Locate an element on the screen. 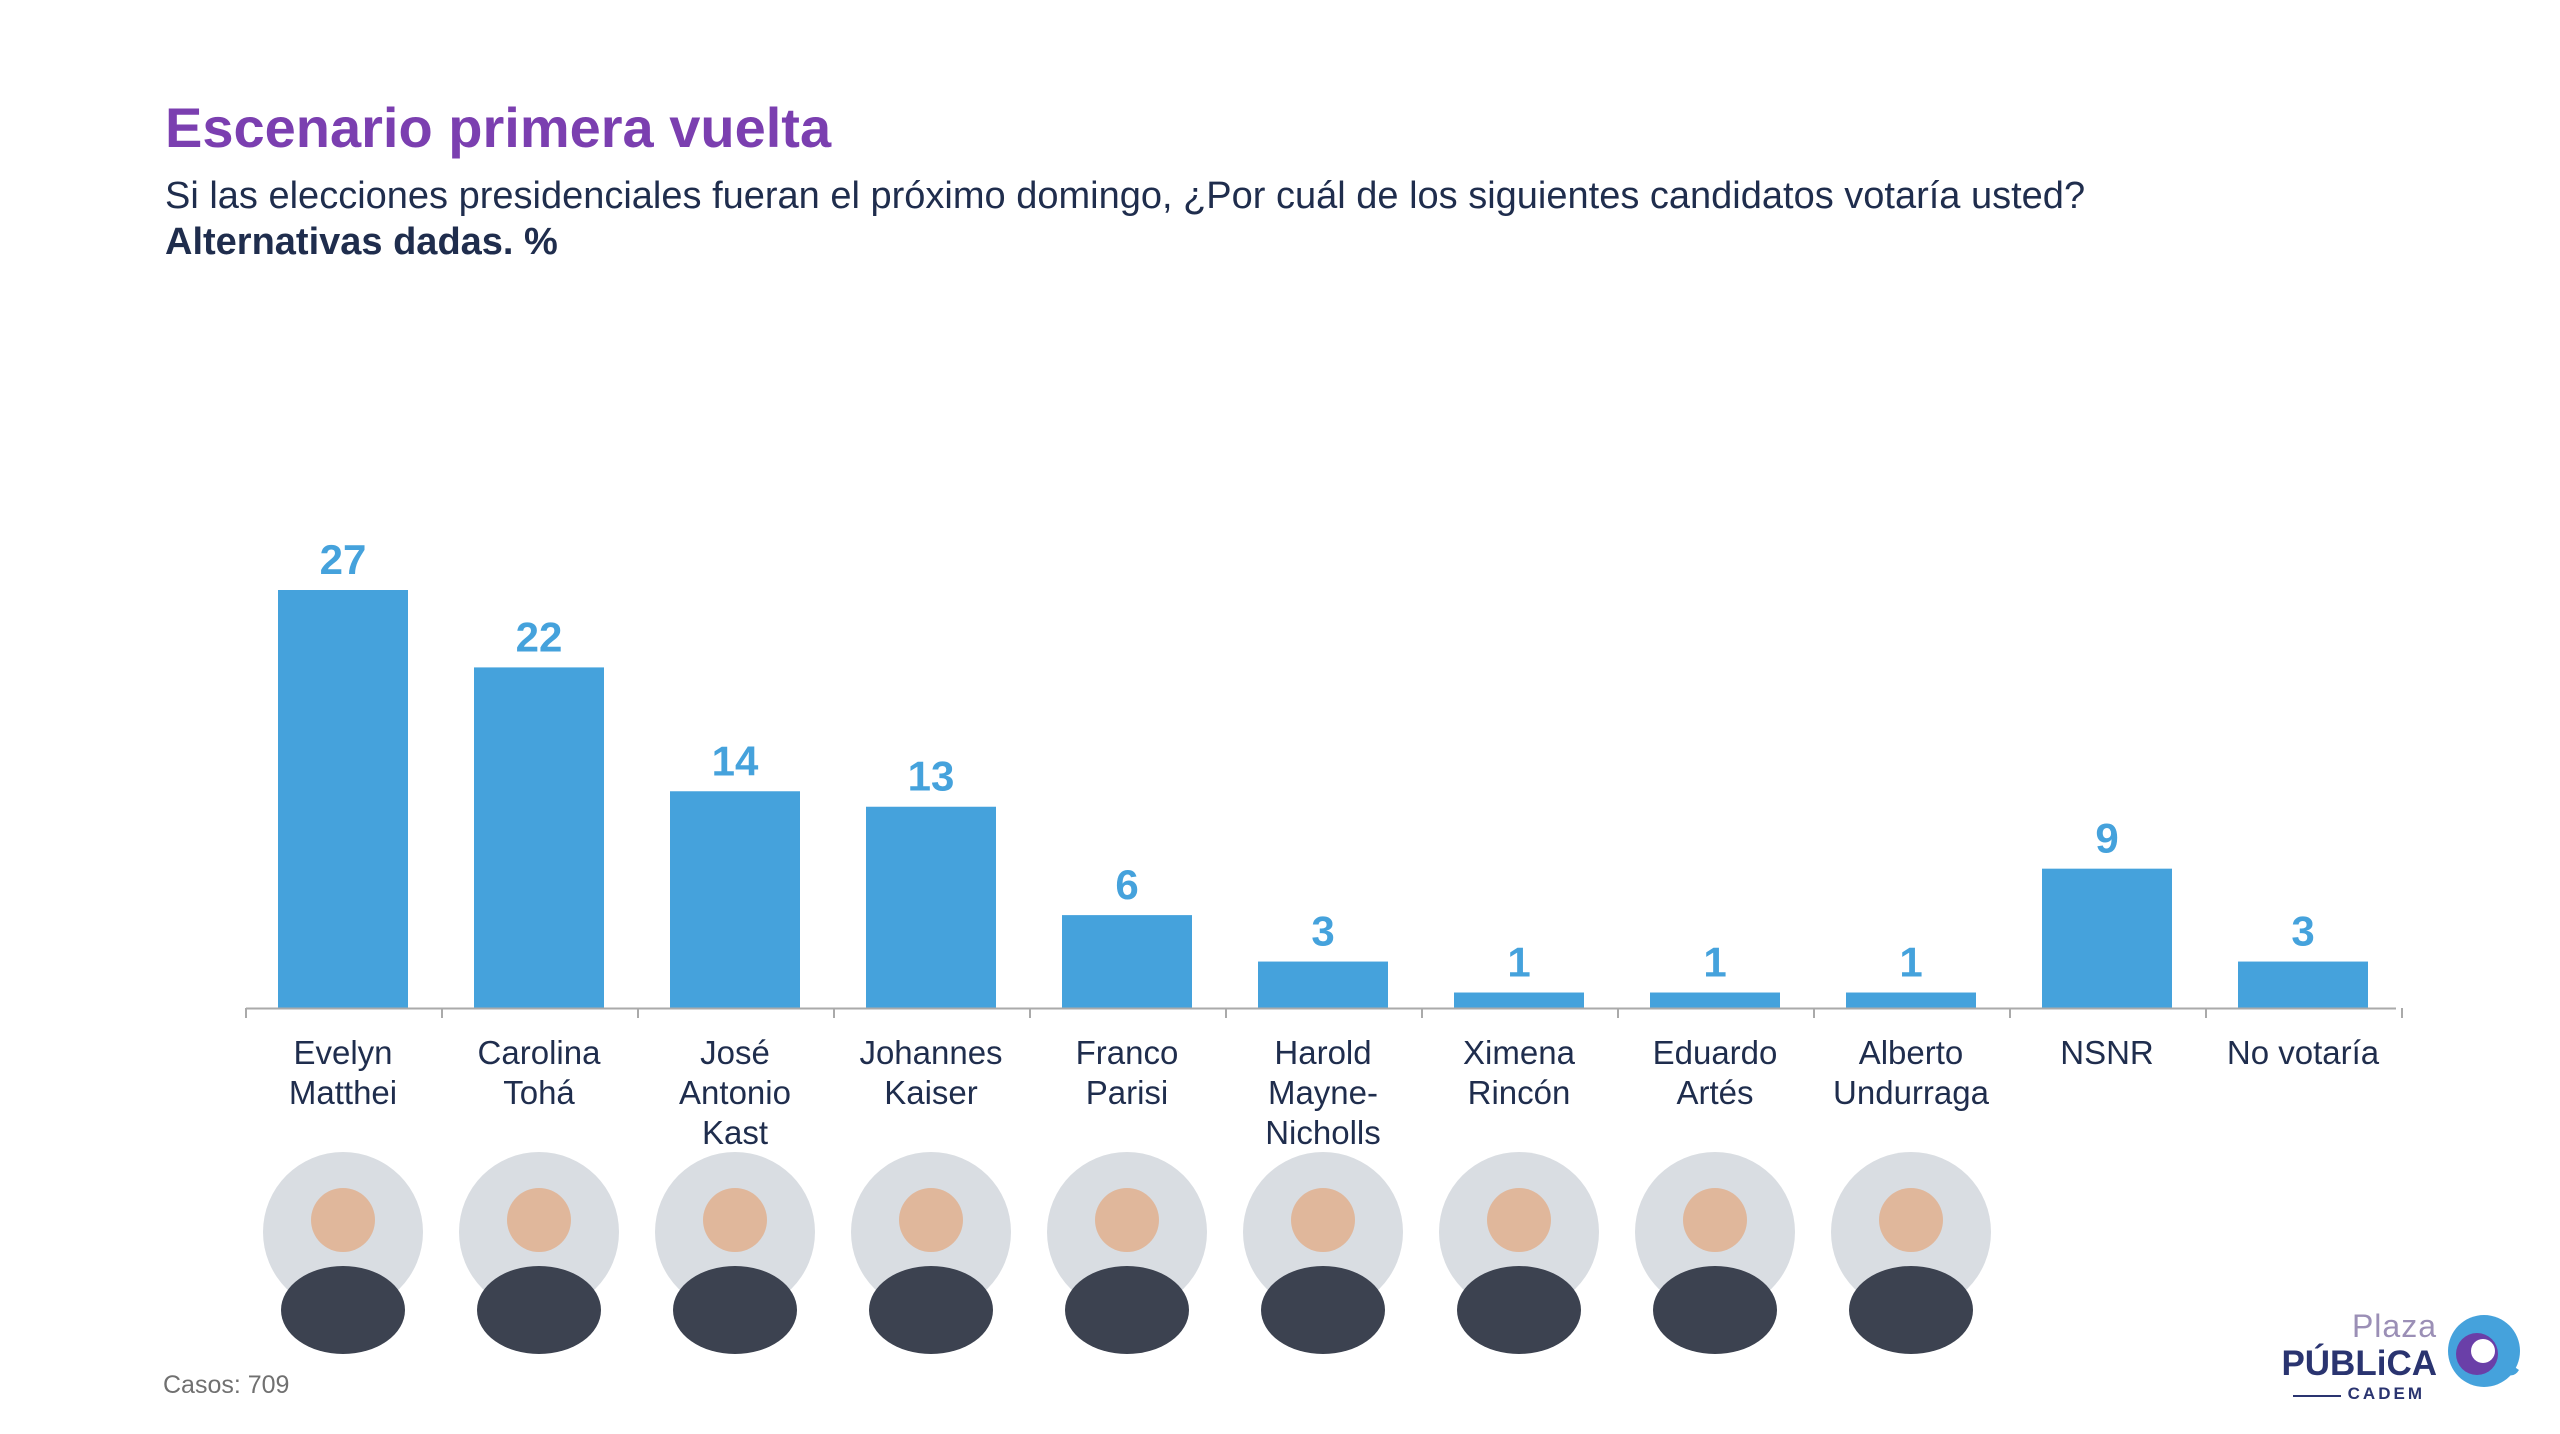  data-label: 13 is located at coordinates (931, 776).